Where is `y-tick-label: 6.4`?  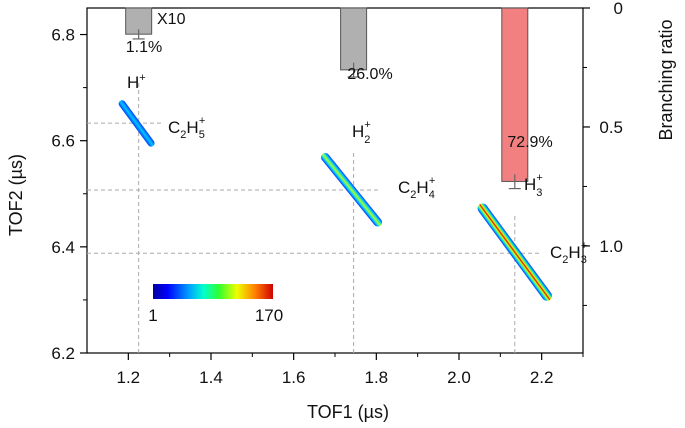 y-tick-label: 6.4 is located at coordinates (63, 247).